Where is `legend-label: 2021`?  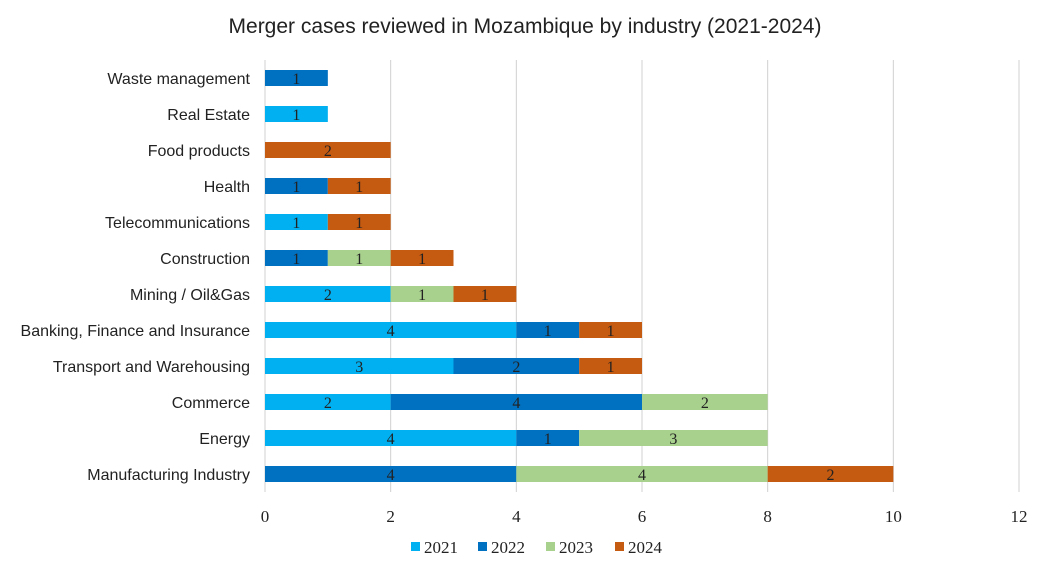 legend-label: 2021 is located at coordinates (441, 547).